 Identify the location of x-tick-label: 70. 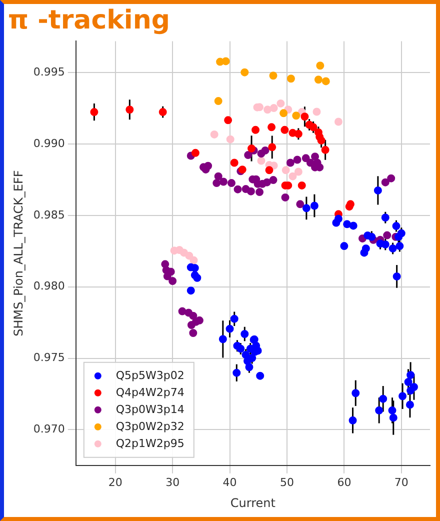
(401, 482).